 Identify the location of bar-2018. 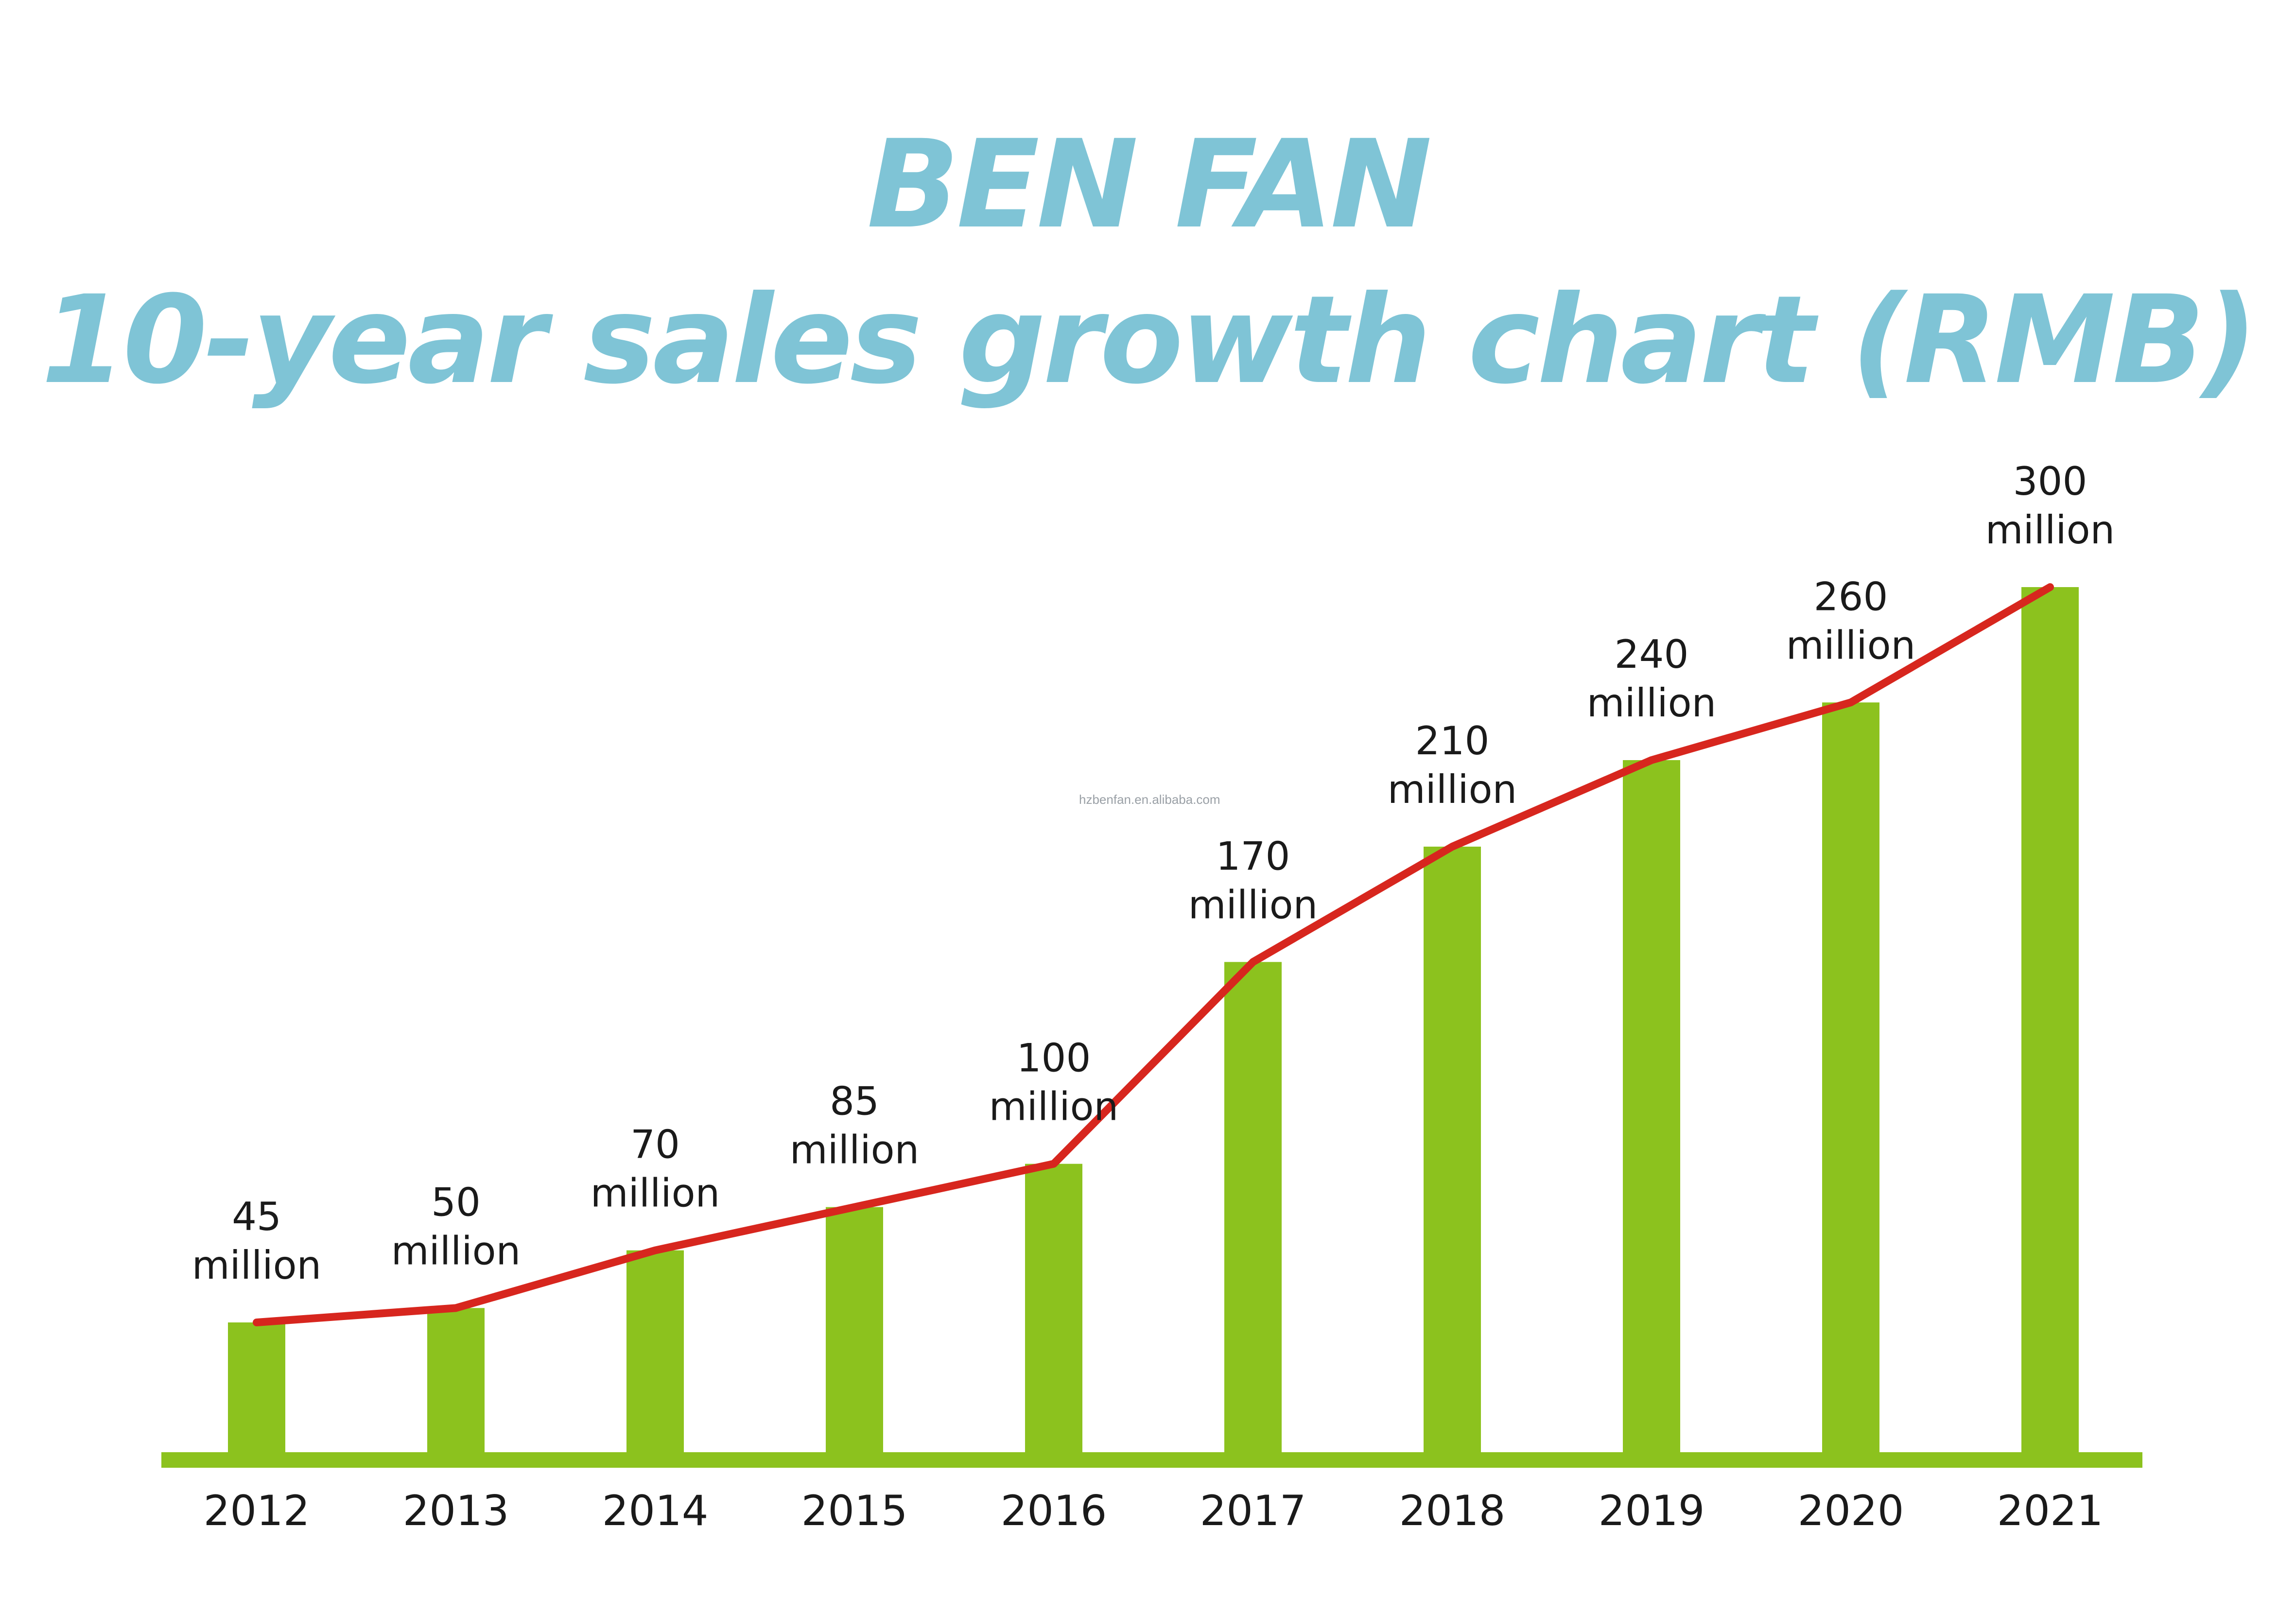
(1452, 1150).